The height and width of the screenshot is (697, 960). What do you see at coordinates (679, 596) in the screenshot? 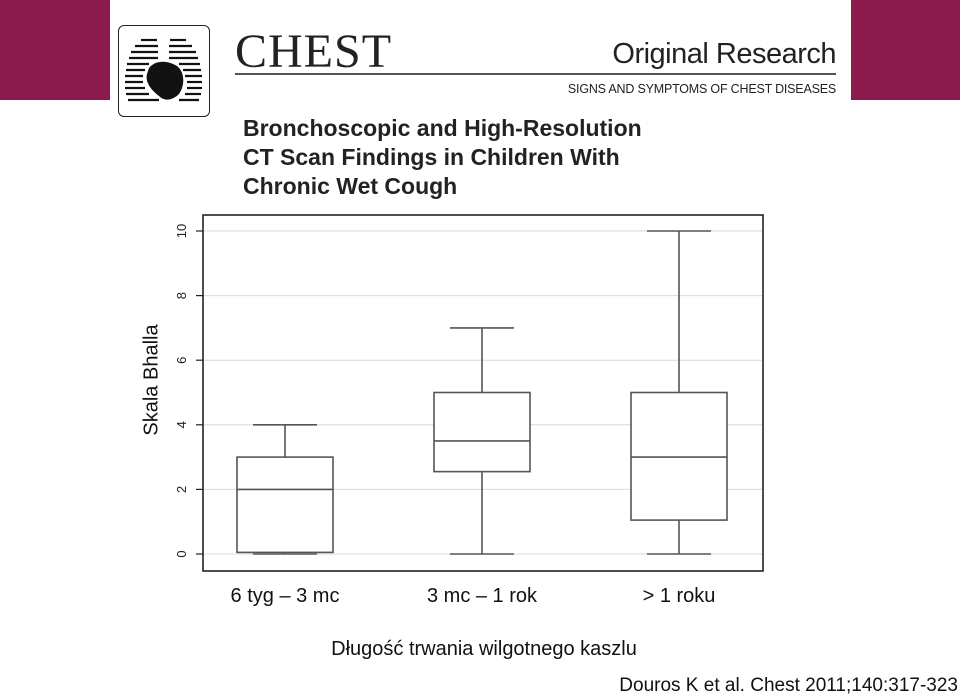
I see `x-category-label: > 1 roku` at bounding box center [679, 596].